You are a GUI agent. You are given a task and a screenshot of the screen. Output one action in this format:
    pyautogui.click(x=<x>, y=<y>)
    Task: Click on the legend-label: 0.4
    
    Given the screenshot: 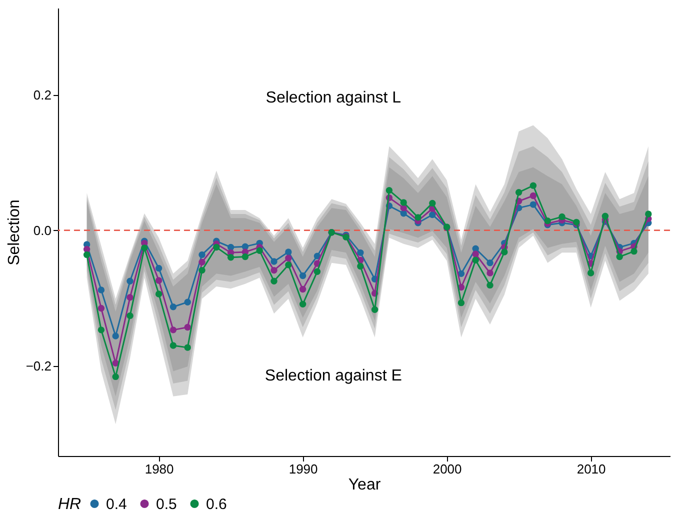 What is the action you would take?
    pyautogui.click(x=116, y=504)
    